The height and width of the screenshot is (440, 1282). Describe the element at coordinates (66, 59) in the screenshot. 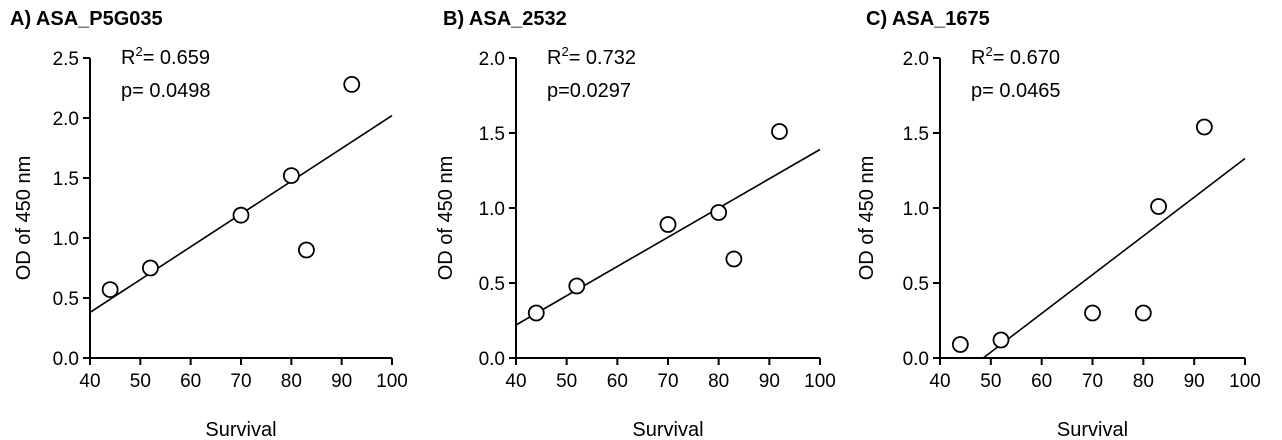

I see `y-tick-label: 2.5` at that location.